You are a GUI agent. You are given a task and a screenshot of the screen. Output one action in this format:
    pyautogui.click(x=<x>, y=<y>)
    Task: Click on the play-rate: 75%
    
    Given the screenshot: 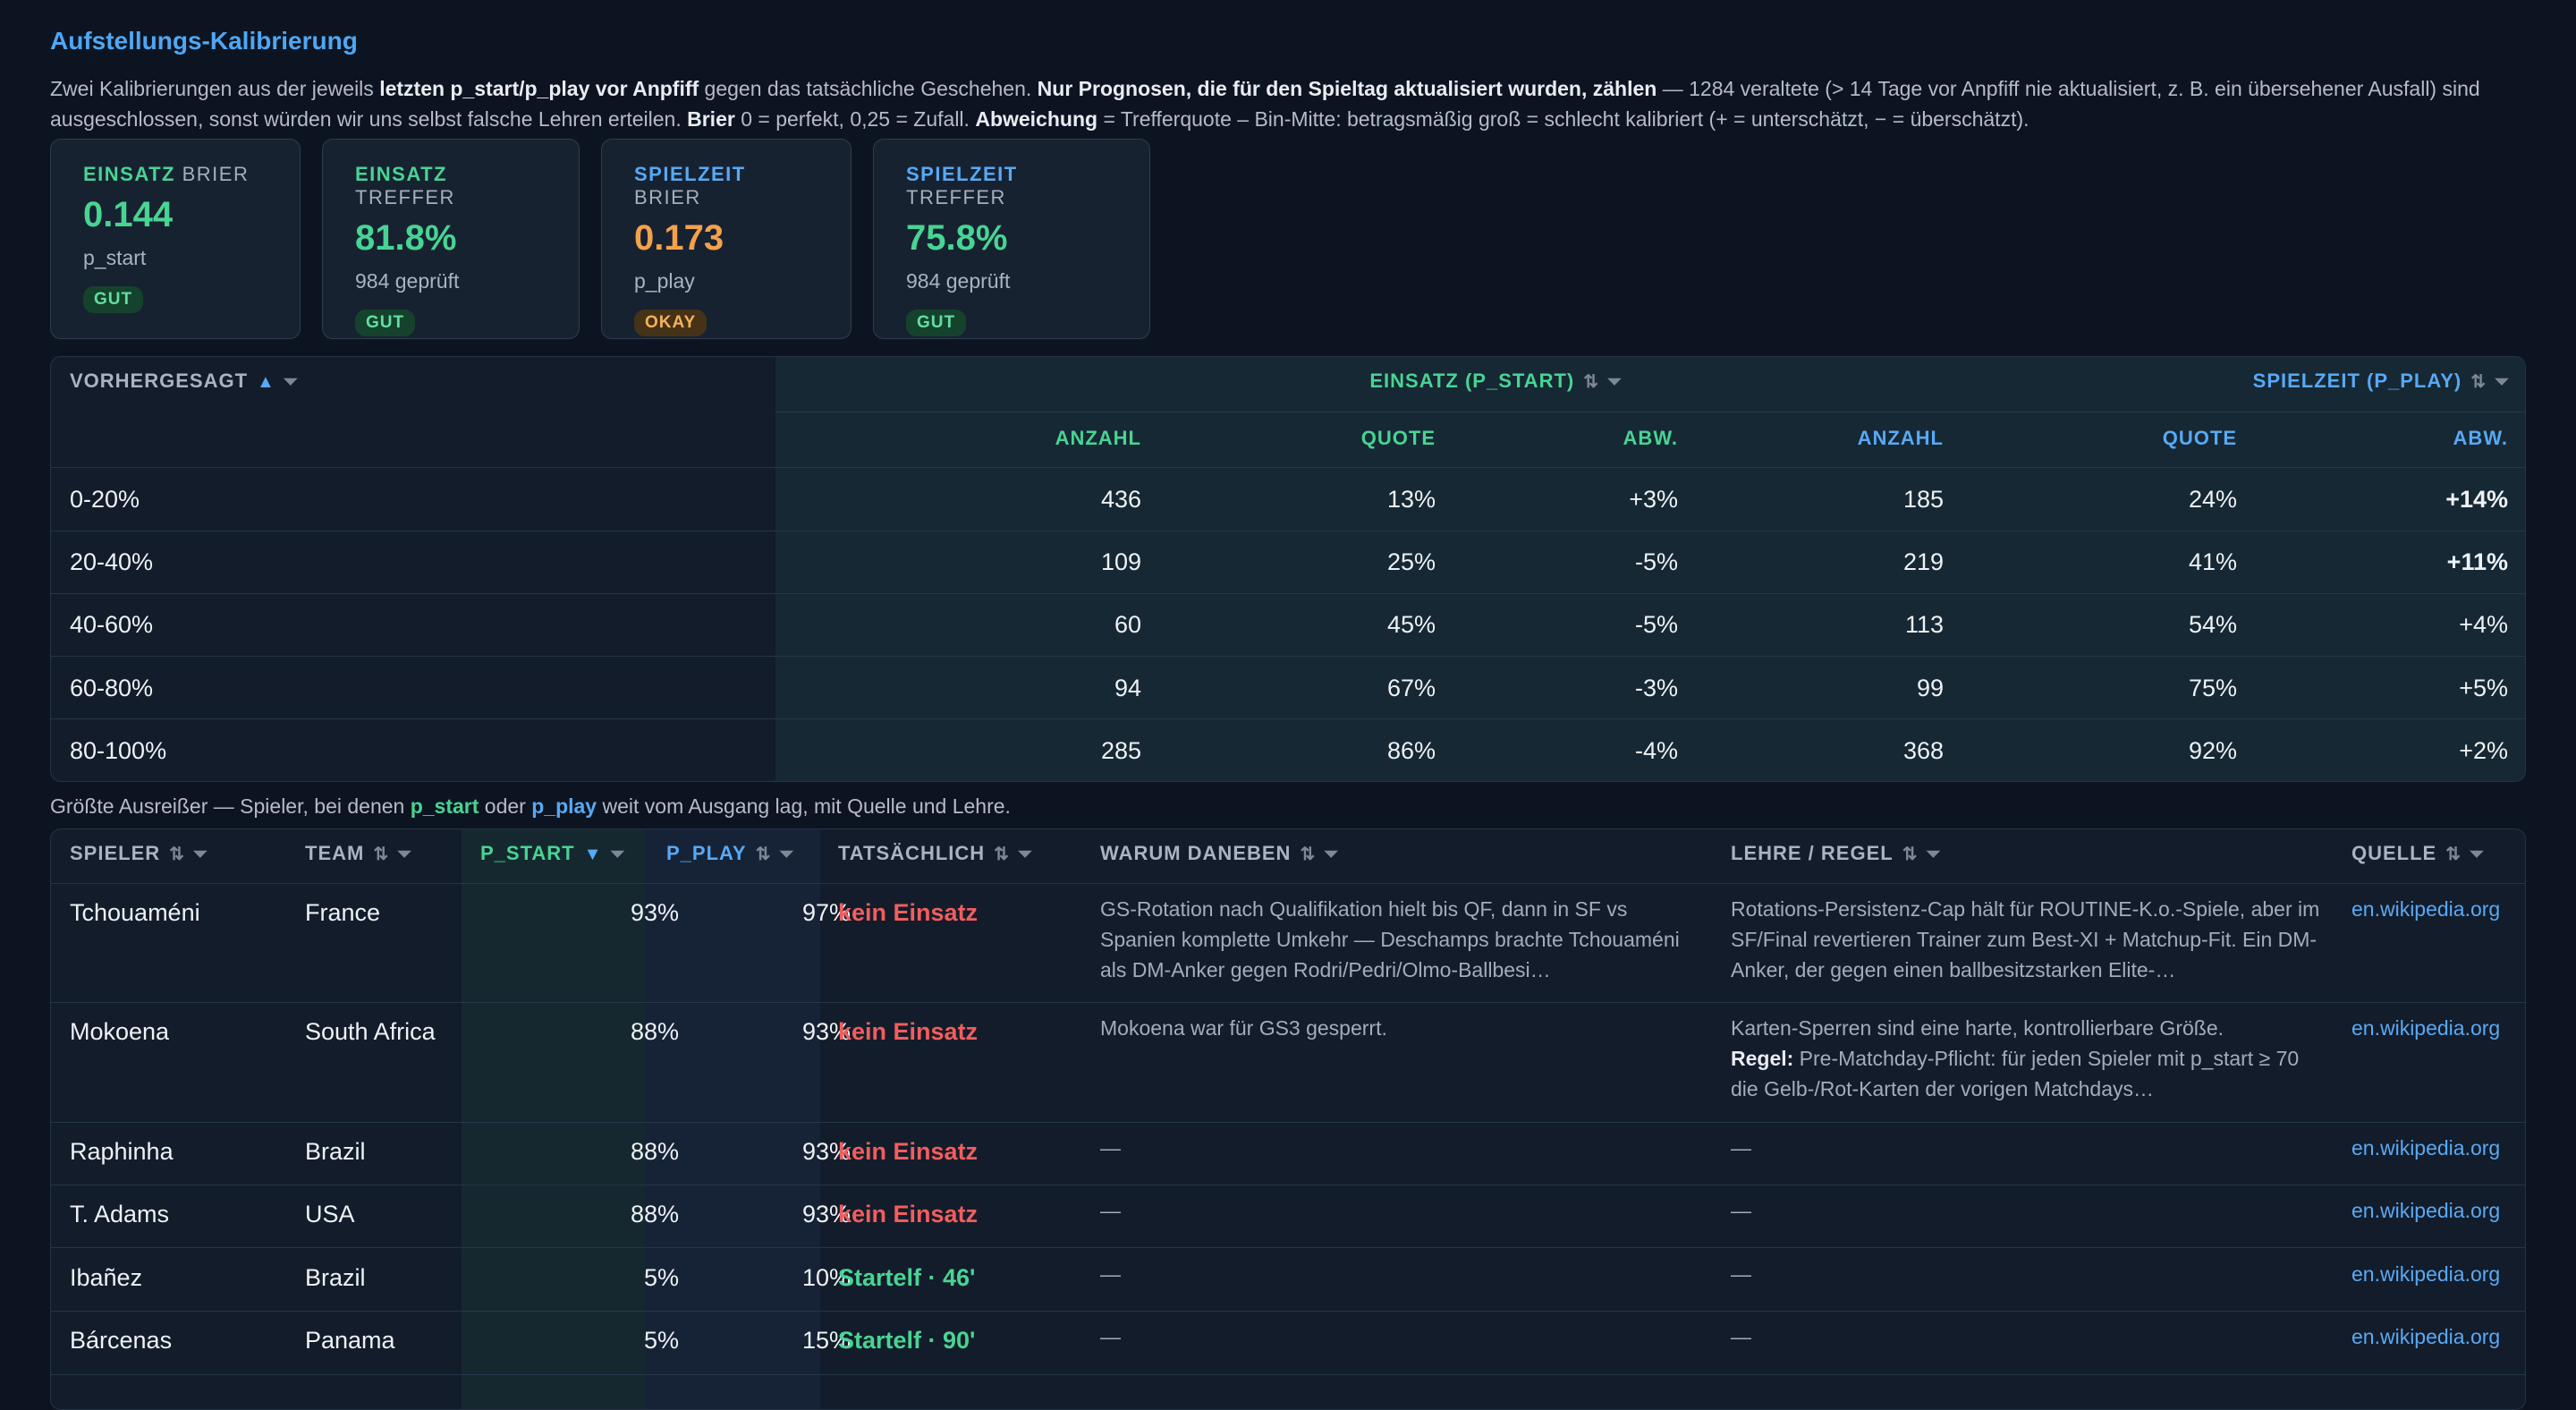 What is the action you would take?
    pyautogui.click(x=2212, y=688)
    